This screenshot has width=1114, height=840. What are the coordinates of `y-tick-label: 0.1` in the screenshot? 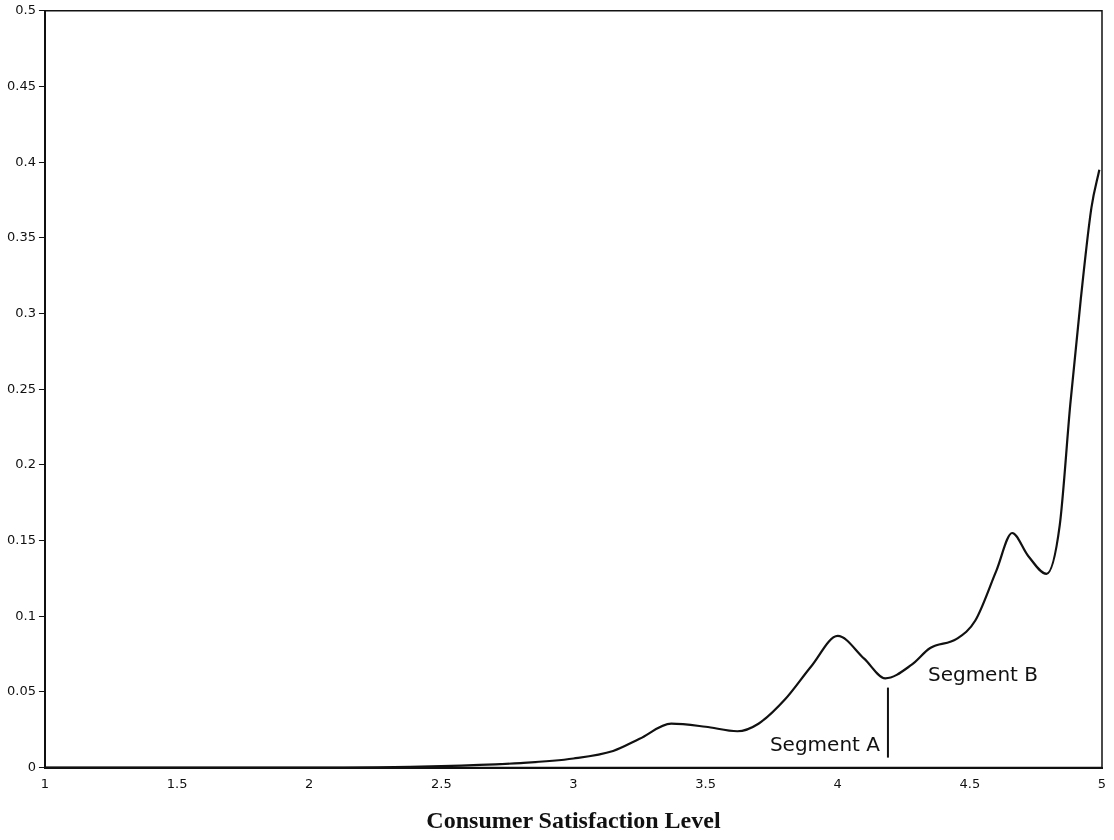 It's located at (25, 615).